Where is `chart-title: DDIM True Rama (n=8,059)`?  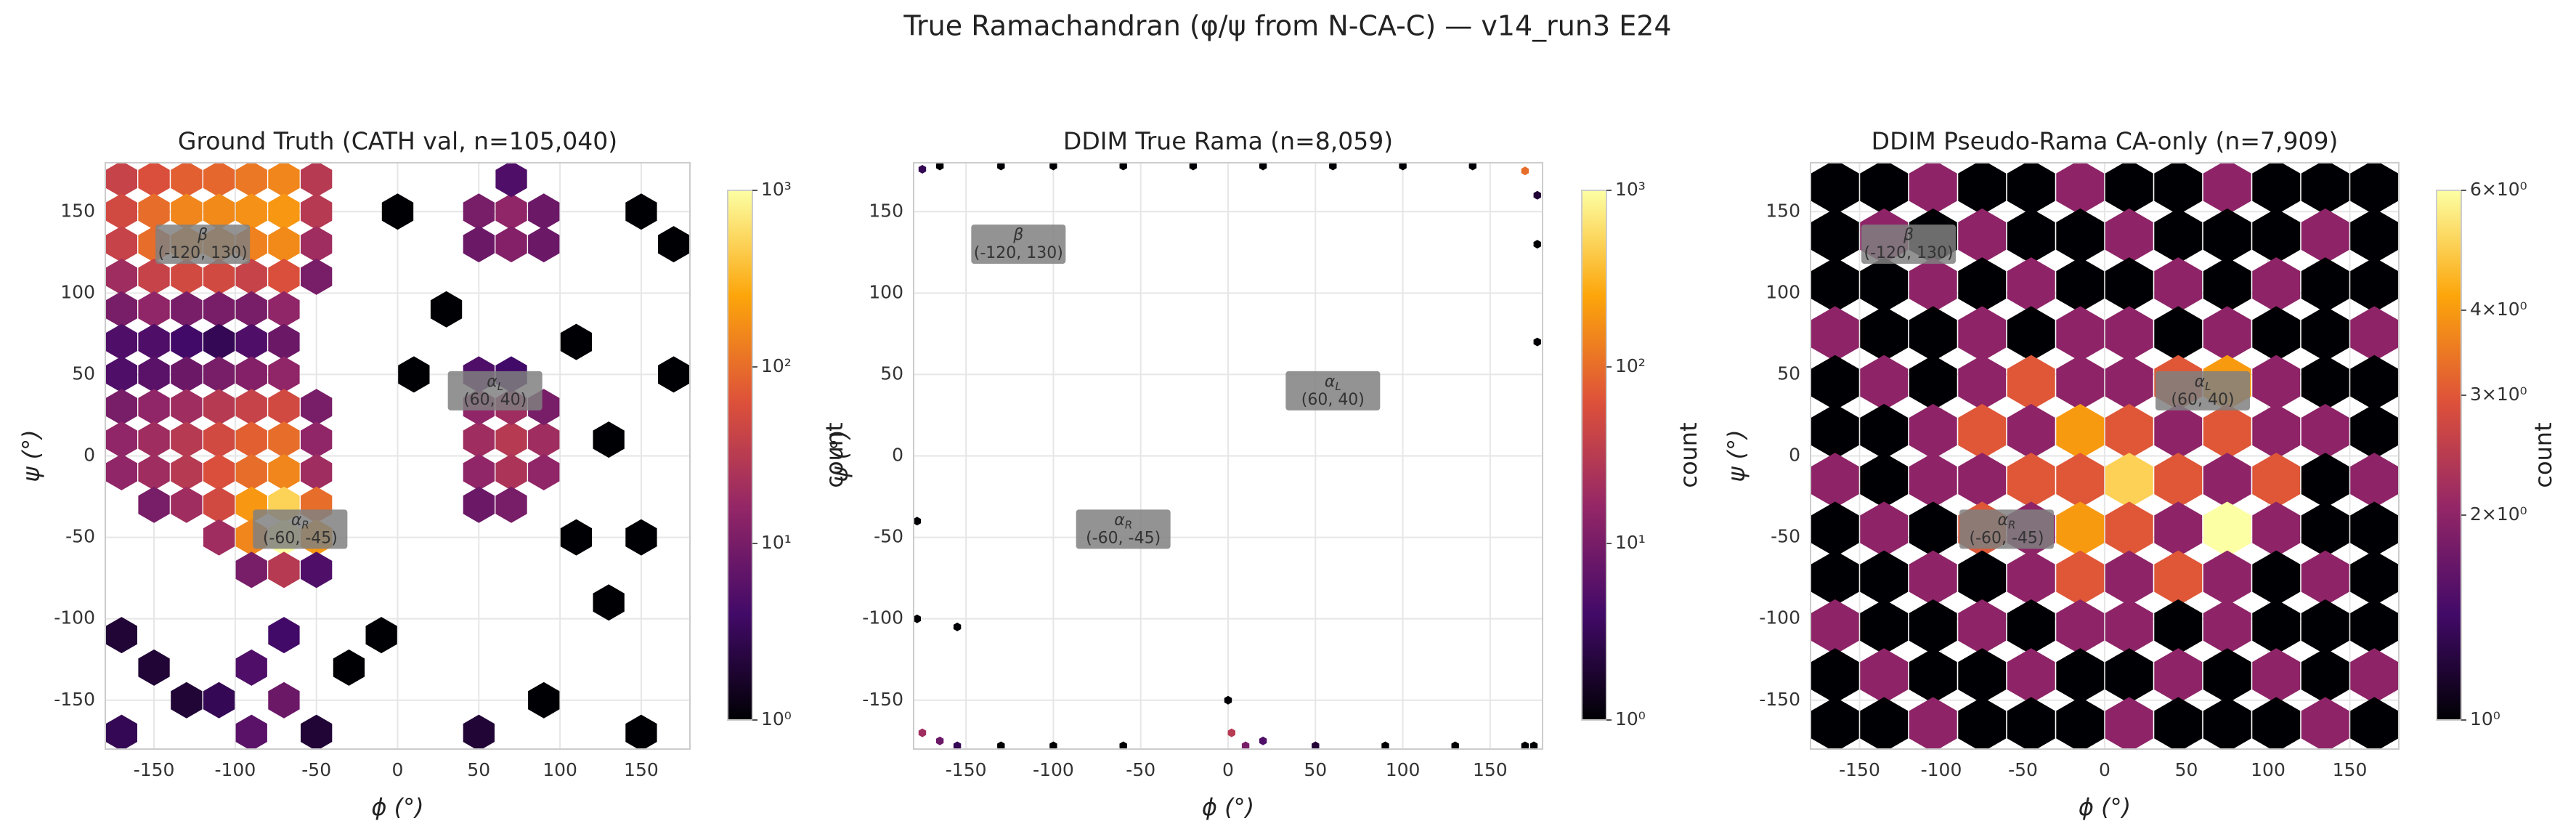 chart-title: DDIM True Rama (n=8,059) is located at coordinates (1228, 141).